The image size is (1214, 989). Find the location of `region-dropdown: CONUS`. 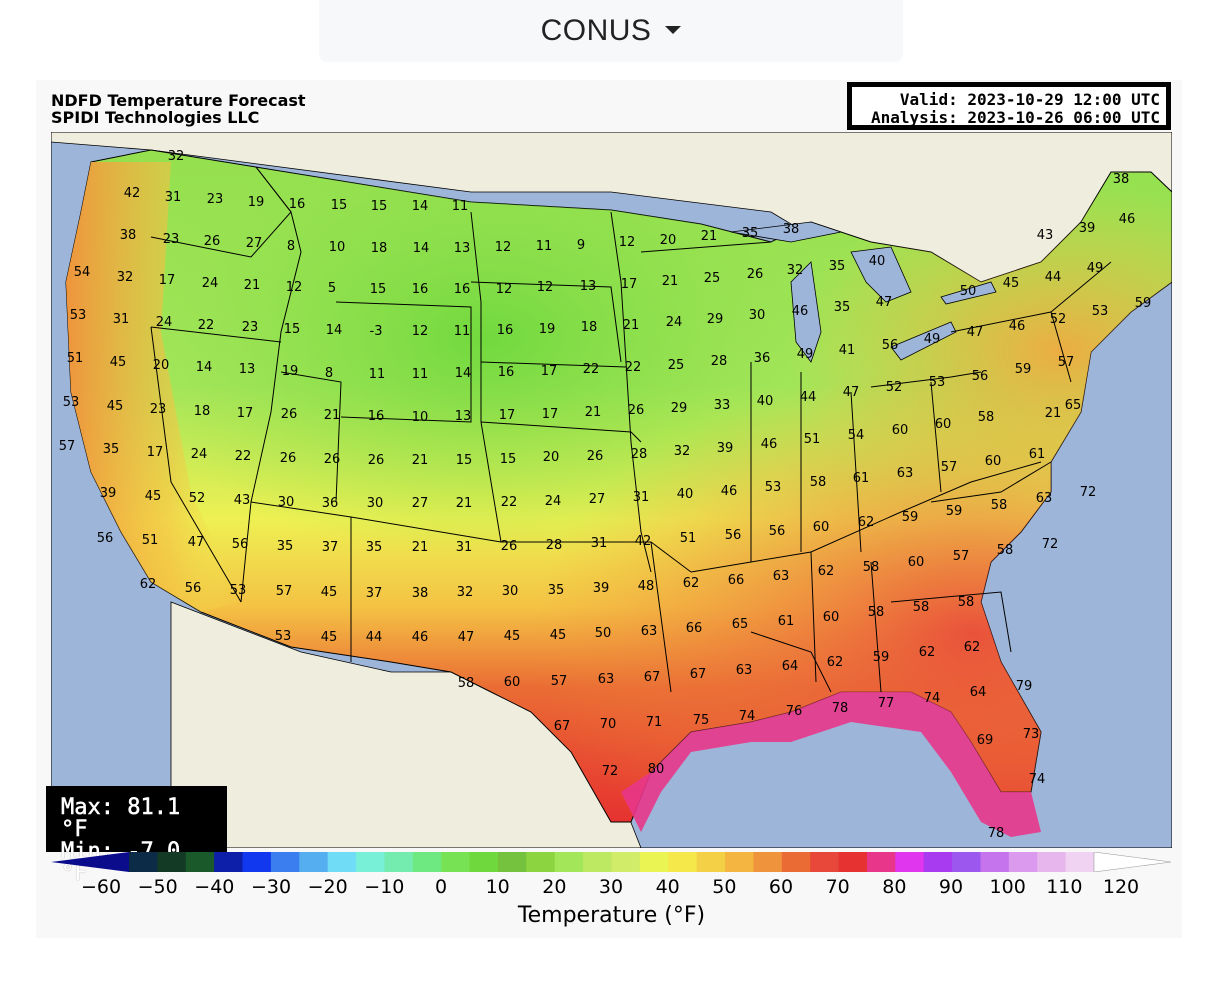

region-dropdown: CONUS is located at coordinates (611, 31).